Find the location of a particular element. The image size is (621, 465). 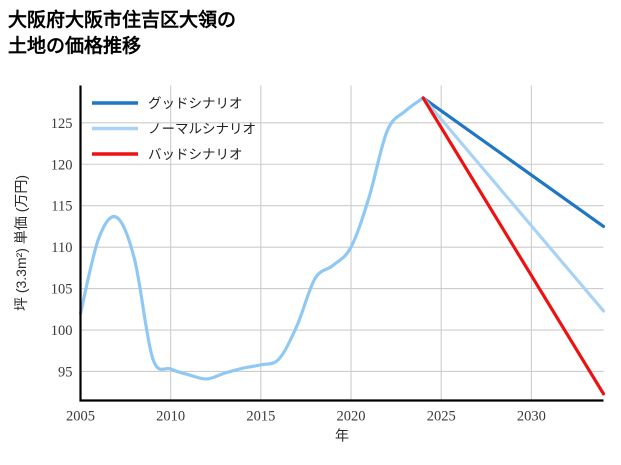

x-tick-label: 2025 is located at coordinates (441, 417).